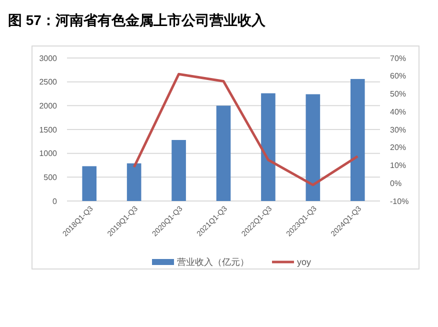  I want to click on y2-tick-label: 30%, so click(398, 129).